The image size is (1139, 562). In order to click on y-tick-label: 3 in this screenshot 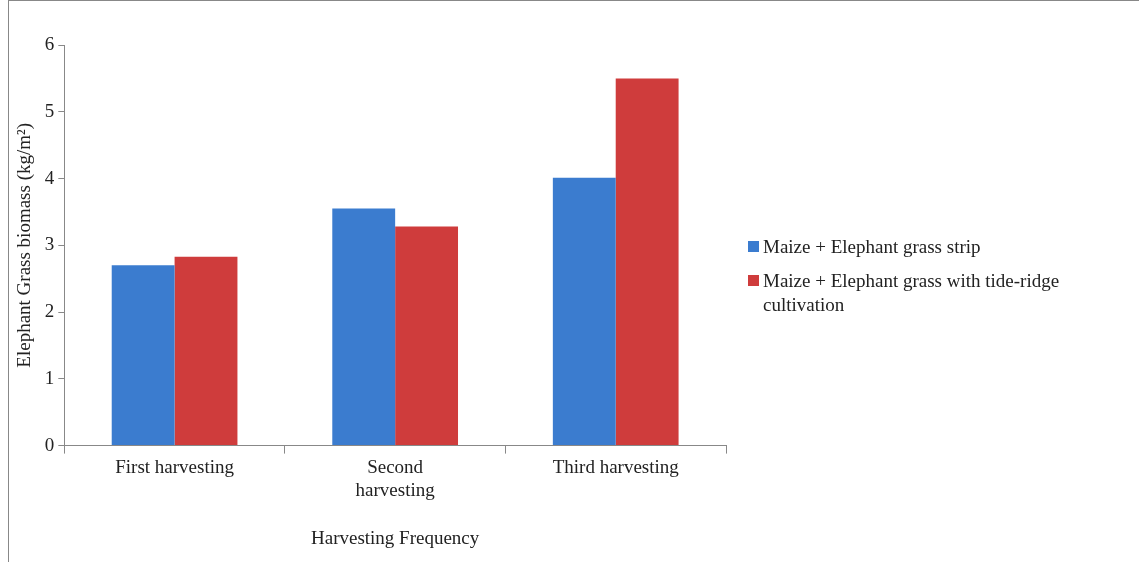, I will do `click(49, 244)`.